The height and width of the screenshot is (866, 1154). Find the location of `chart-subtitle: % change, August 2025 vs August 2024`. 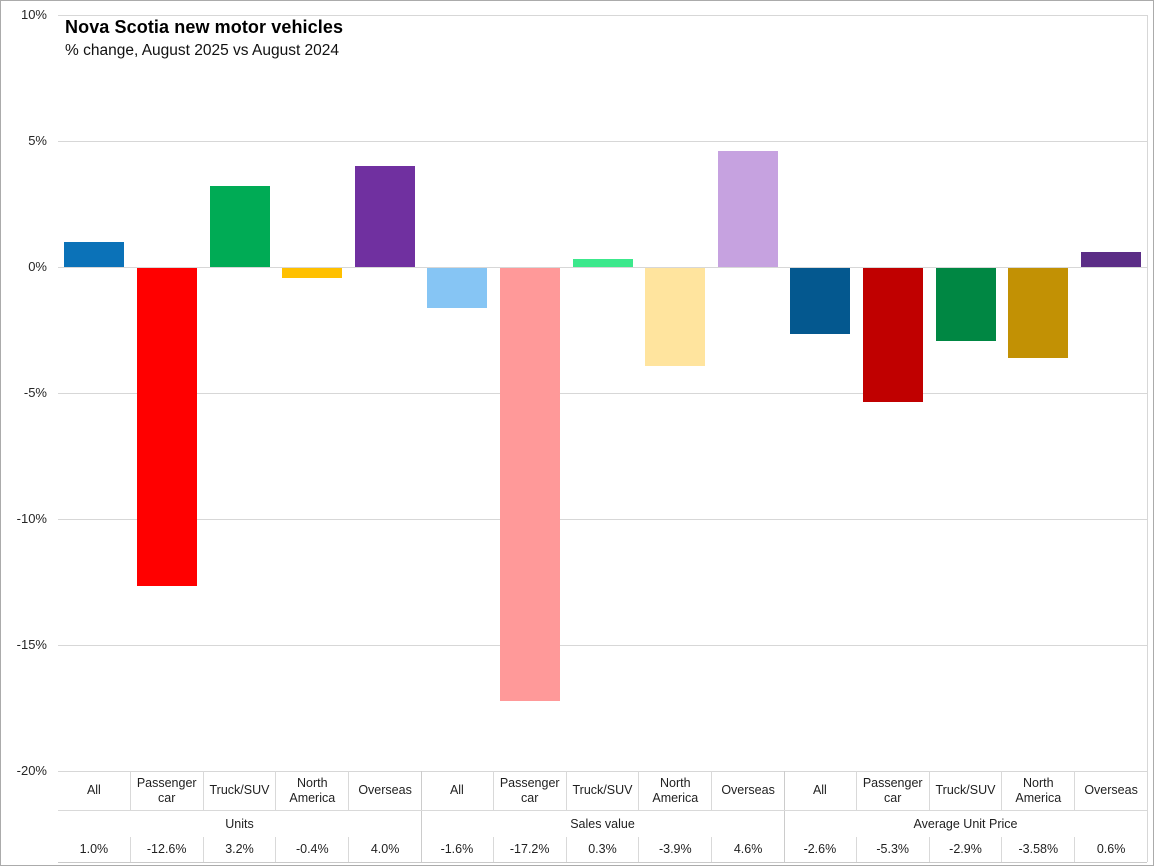

chart-subtitle: % change, August 2025 vs August 2024 is located at coordinates (202, 50).